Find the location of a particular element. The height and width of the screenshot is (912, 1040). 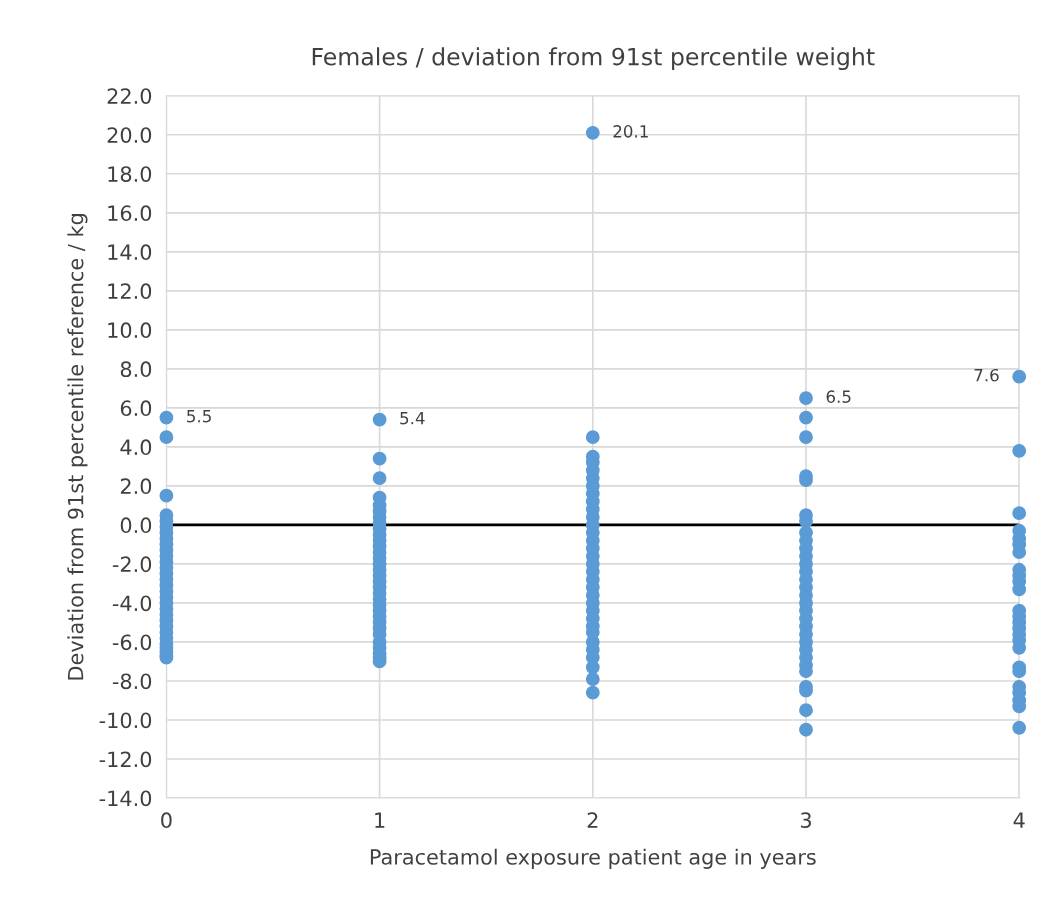

x-tick-label: 0 is located at coordinates (166, 820).